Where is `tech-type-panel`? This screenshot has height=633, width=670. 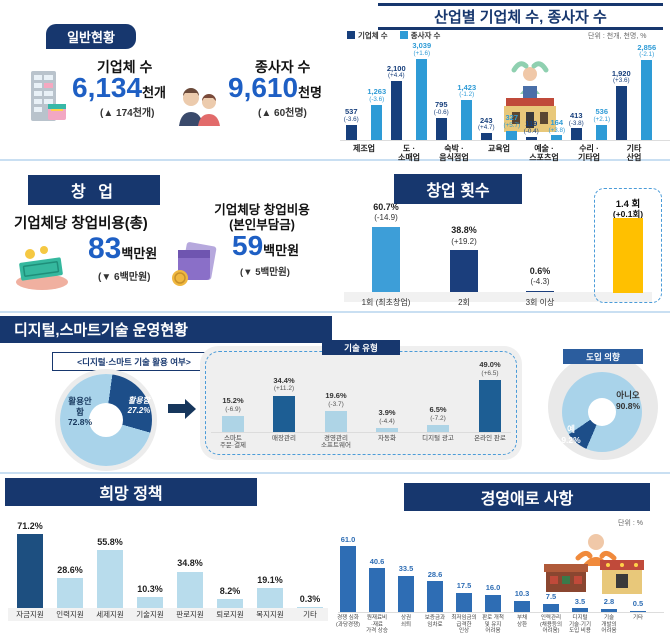 tech-type-panel is located at coordinates (361, 403).